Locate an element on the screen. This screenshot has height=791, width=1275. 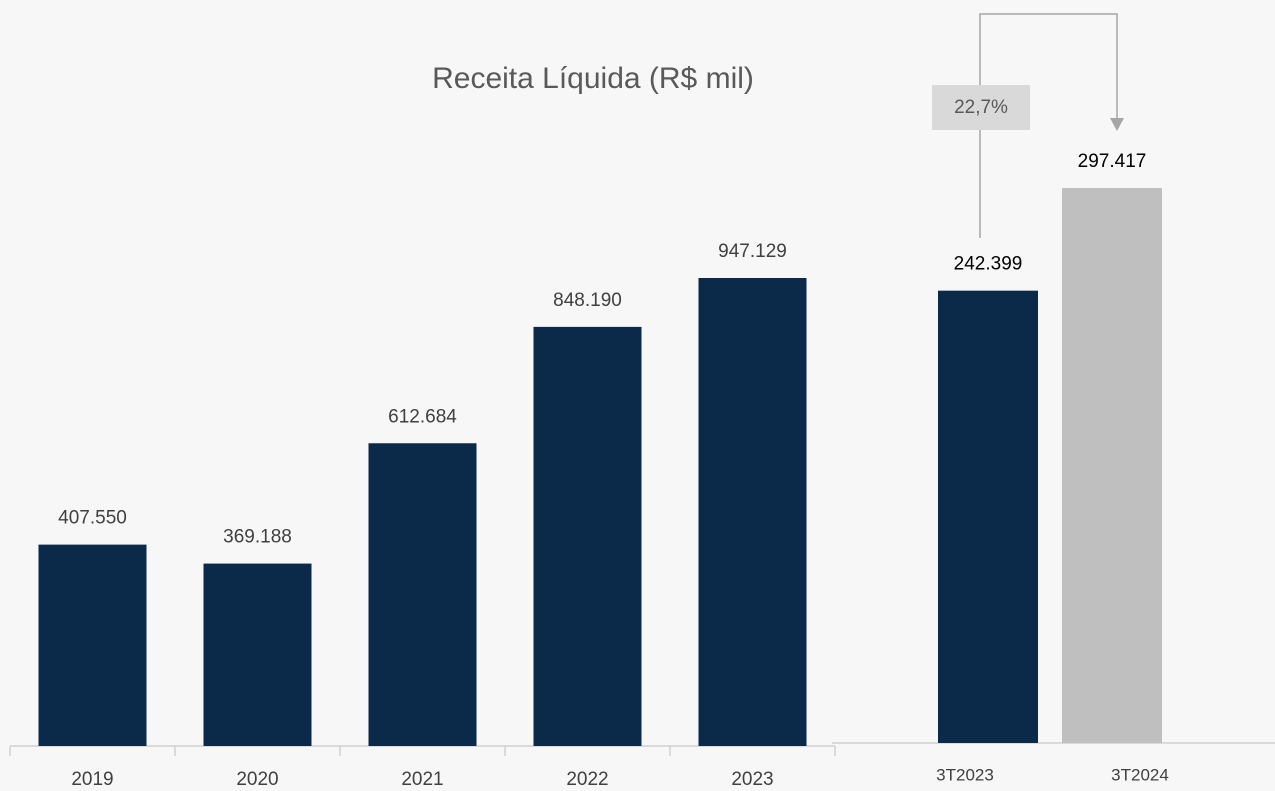
growth-bracket: 22,7% is located at coordinates (1028, 125).